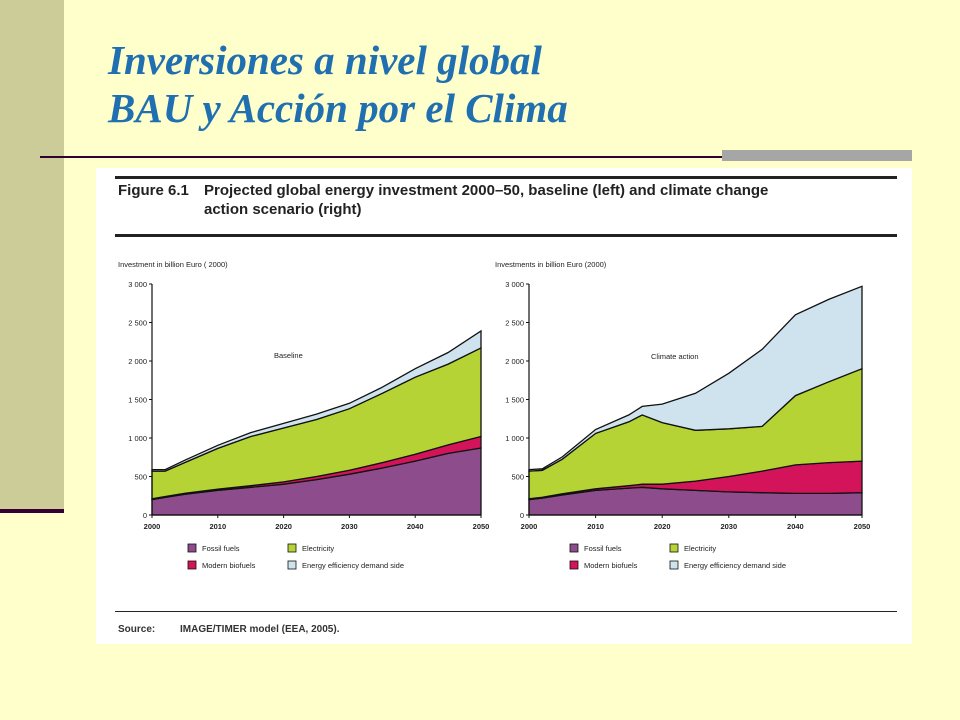 The height and width of the screenshot is (720, 960). Describe the element at coordinates (137, 629) in the screenshot. I see `source-label: Source:` at that location.